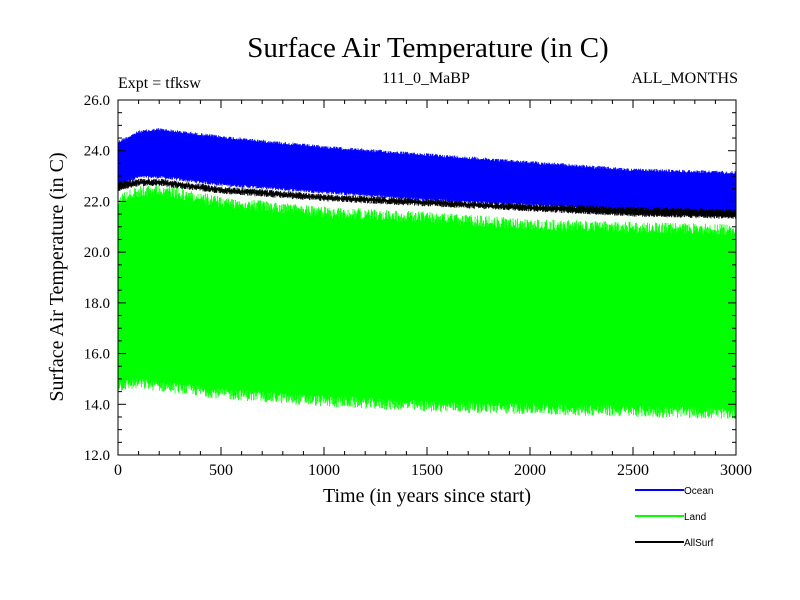  What do you see at coordinates (695, 517) in the screenshot?
I see `legend-label-land: Land` at bounding box center [695, 517].